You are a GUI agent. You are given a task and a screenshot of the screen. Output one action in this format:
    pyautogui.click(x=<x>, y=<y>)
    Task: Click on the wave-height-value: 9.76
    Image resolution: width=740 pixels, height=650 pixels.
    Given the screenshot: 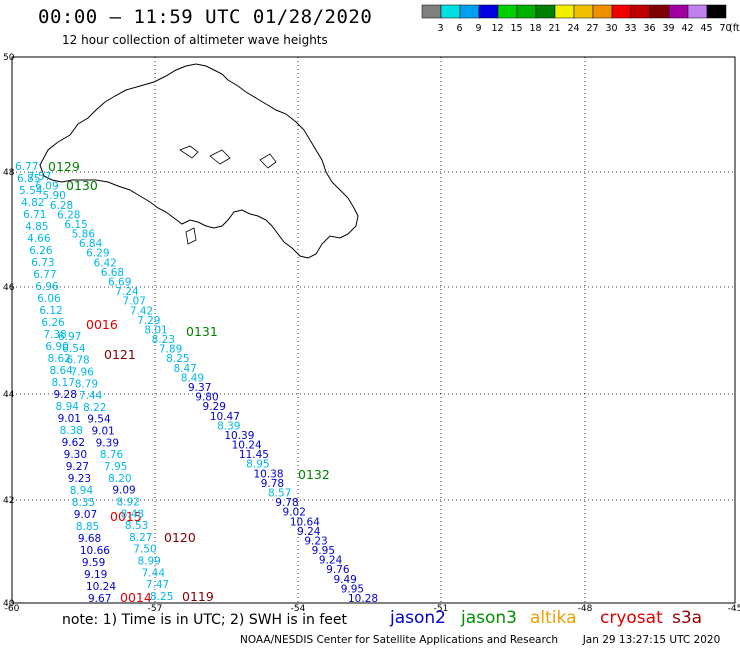 What is the action you would take?
    pyautogui.click(x=338, y=570)
    